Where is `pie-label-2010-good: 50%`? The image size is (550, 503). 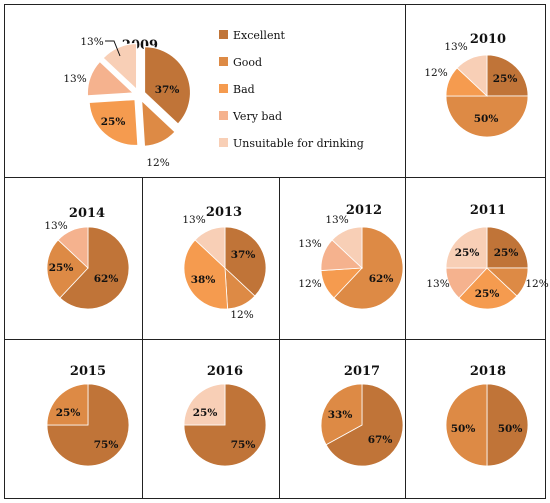 pie-label-2010-good: 50% is located at coordinates (486, 119).